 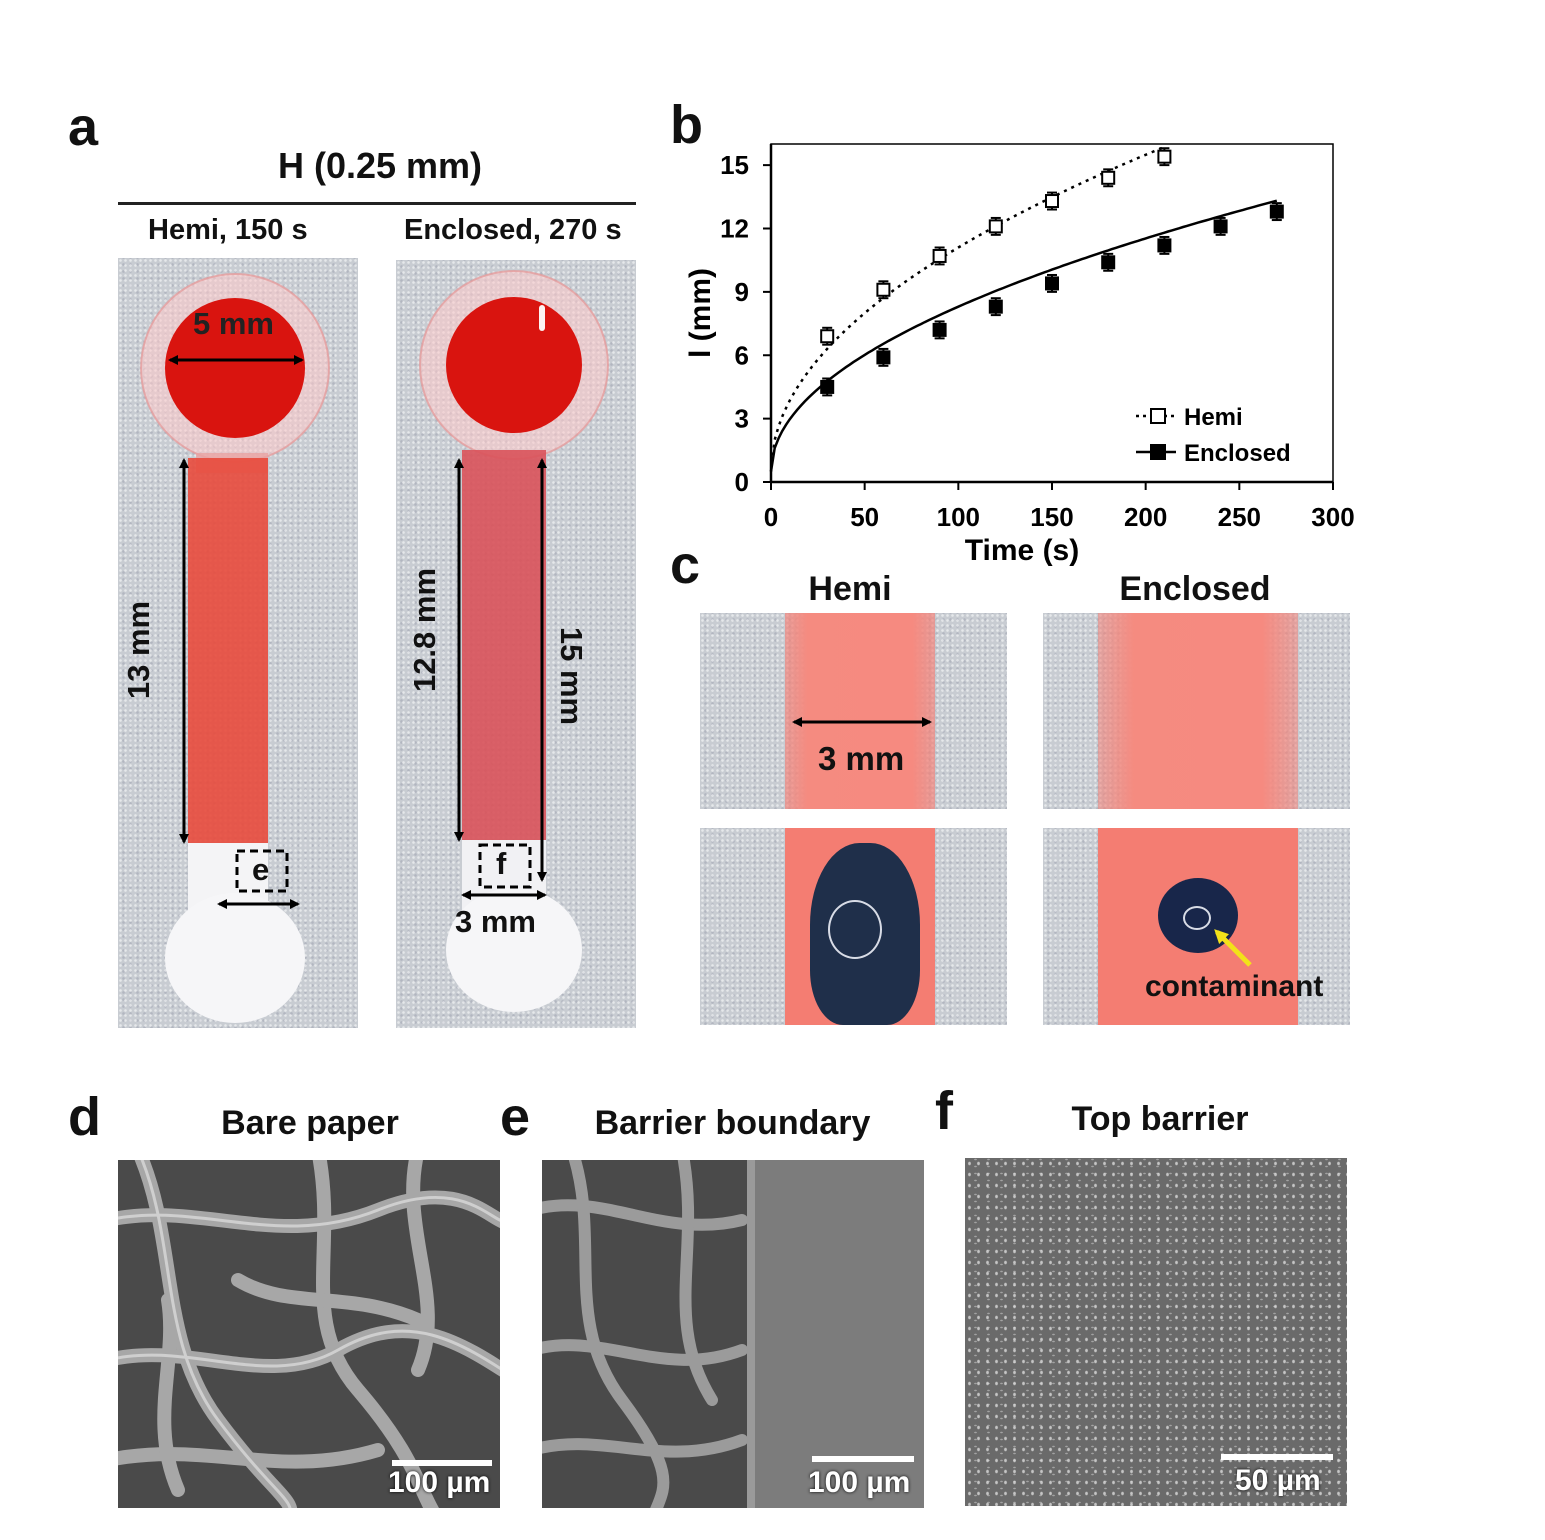 What do you see at coordinates (1277, 1457) in the screenshot?
I see `scale-bar-f` at bounding box center [1277, 1457].